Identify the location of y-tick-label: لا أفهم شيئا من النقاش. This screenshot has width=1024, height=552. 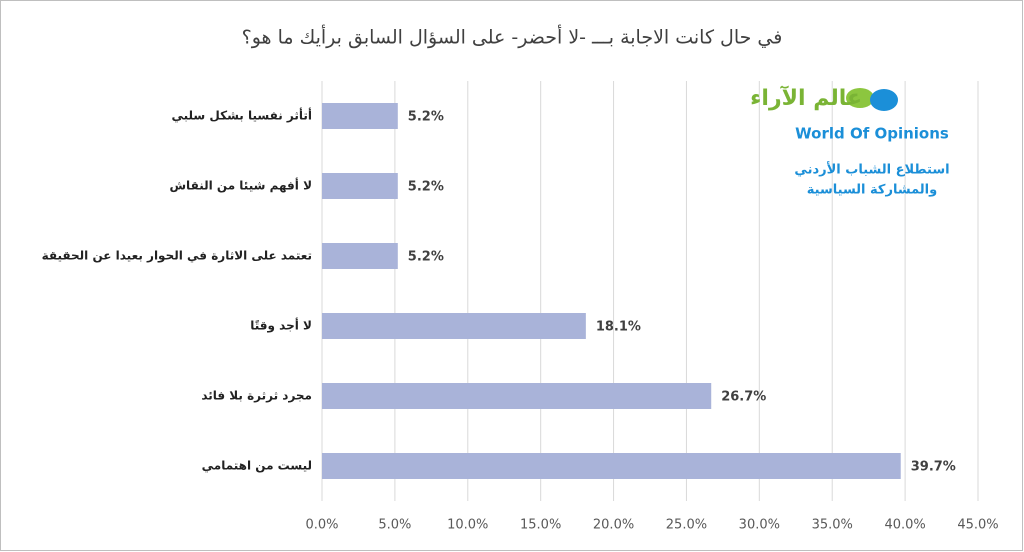
(241, 185).